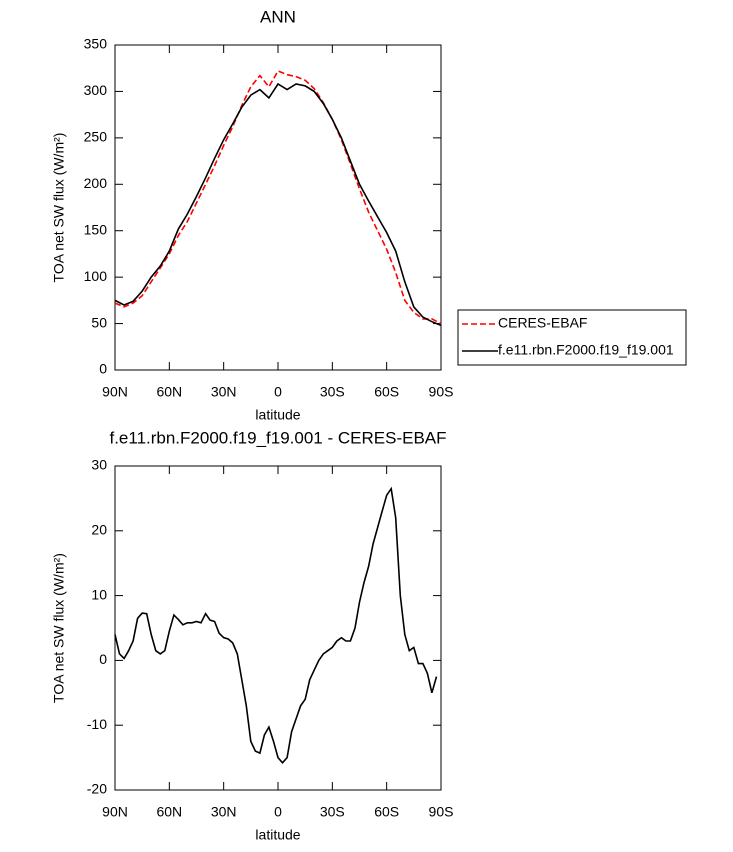  What do you see at coordinates (542, 323) in the screenshot?
I see `legend-label: CERES-EBAF` at bounding box center [542, 323].